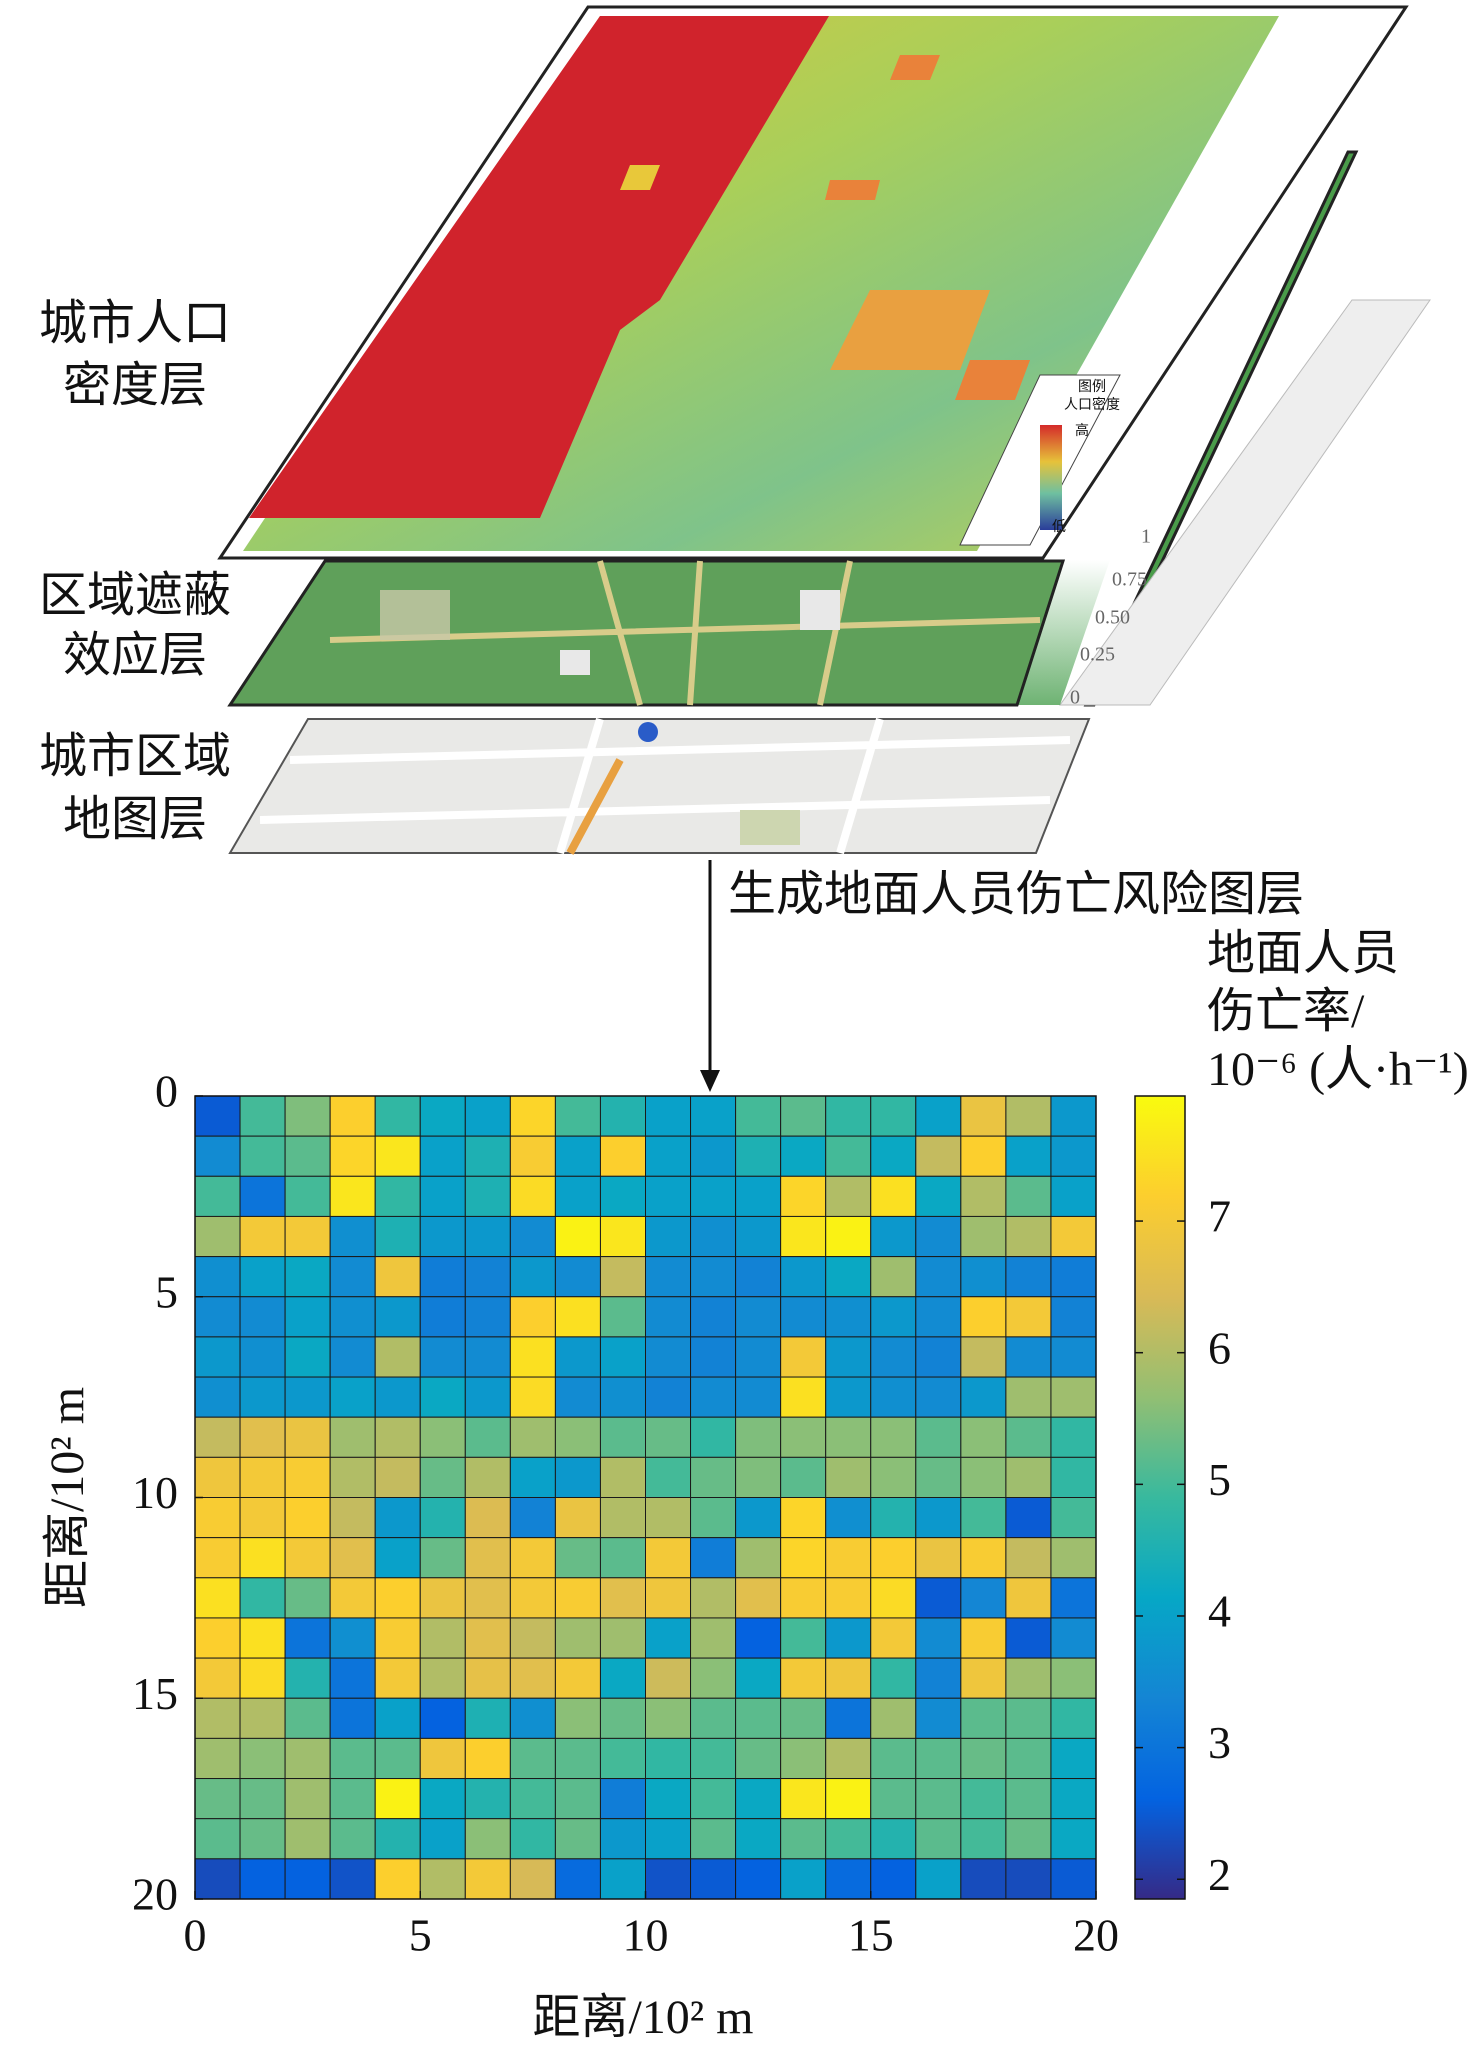  What do you see at coordinates (1016, 894) in the screenshot?
I see `arrow-label: 生成地面人员伤亡风险图层` at bounding box center [1016, 894].